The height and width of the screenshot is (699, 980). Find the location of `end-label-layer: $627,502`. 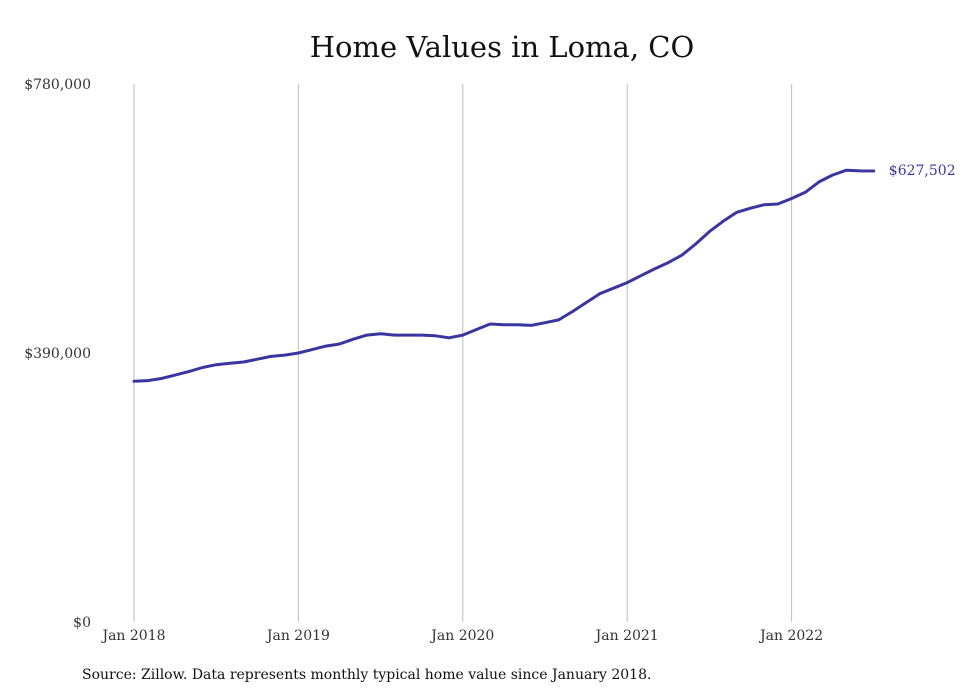

end-label-layer: $627,502 is located at coordinates (922, 171).